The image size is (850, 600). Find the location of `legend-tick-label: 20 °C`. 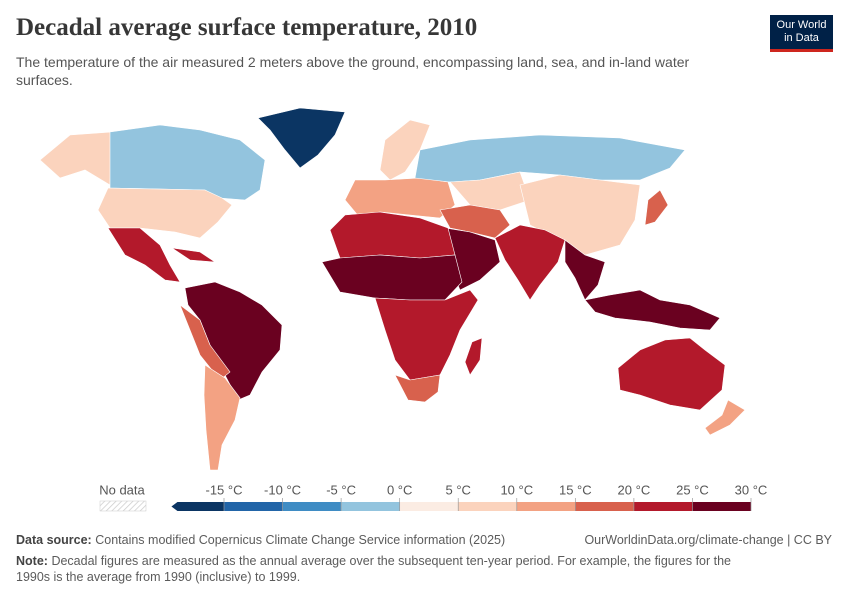

legend-tick-label: 20 °C is located at coordinates (634, 489).